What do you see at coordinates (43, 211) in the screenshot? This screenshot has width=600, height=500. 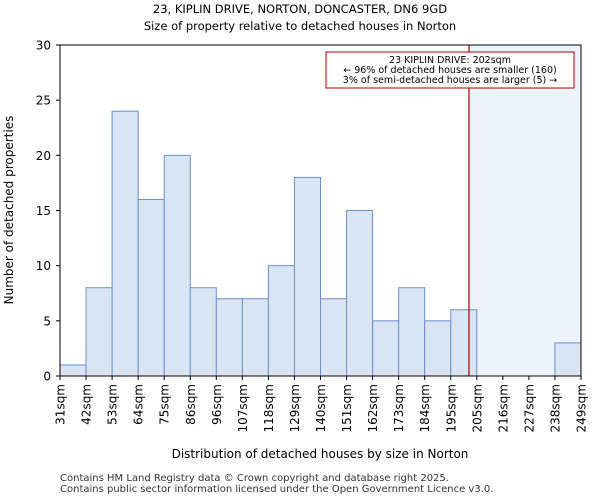 I see `y-tick-label: 15` at bounding box center [43, 211].